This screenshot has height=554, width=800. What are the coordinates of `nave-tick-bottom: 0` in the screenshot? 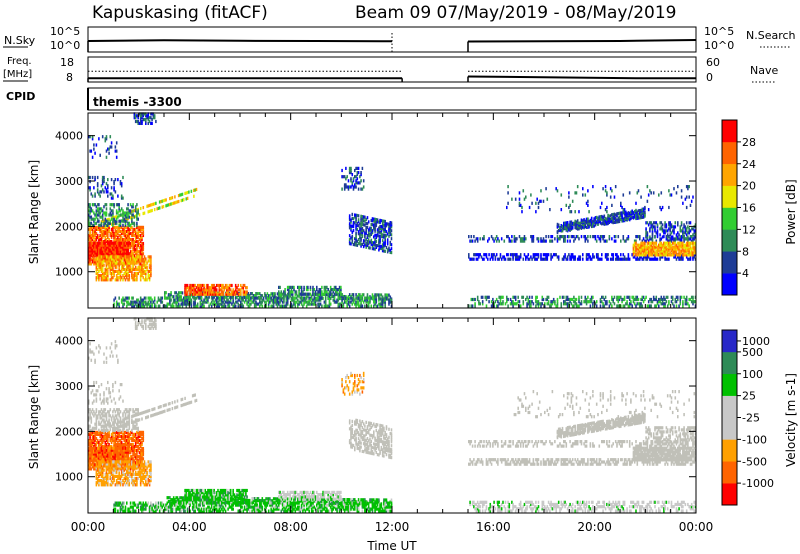 It's located at (709, 77).